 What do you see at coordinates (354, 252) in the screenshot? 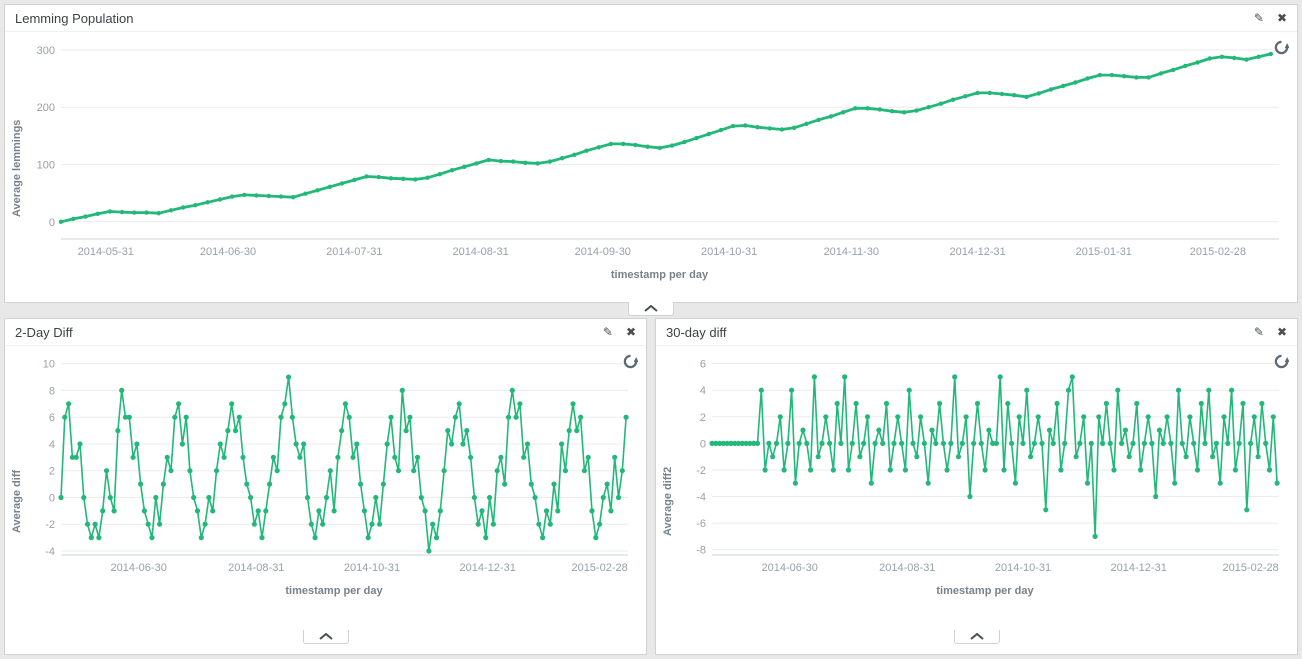
I see `svg-text: 2014-07-31` at bounding box center [354, 252].